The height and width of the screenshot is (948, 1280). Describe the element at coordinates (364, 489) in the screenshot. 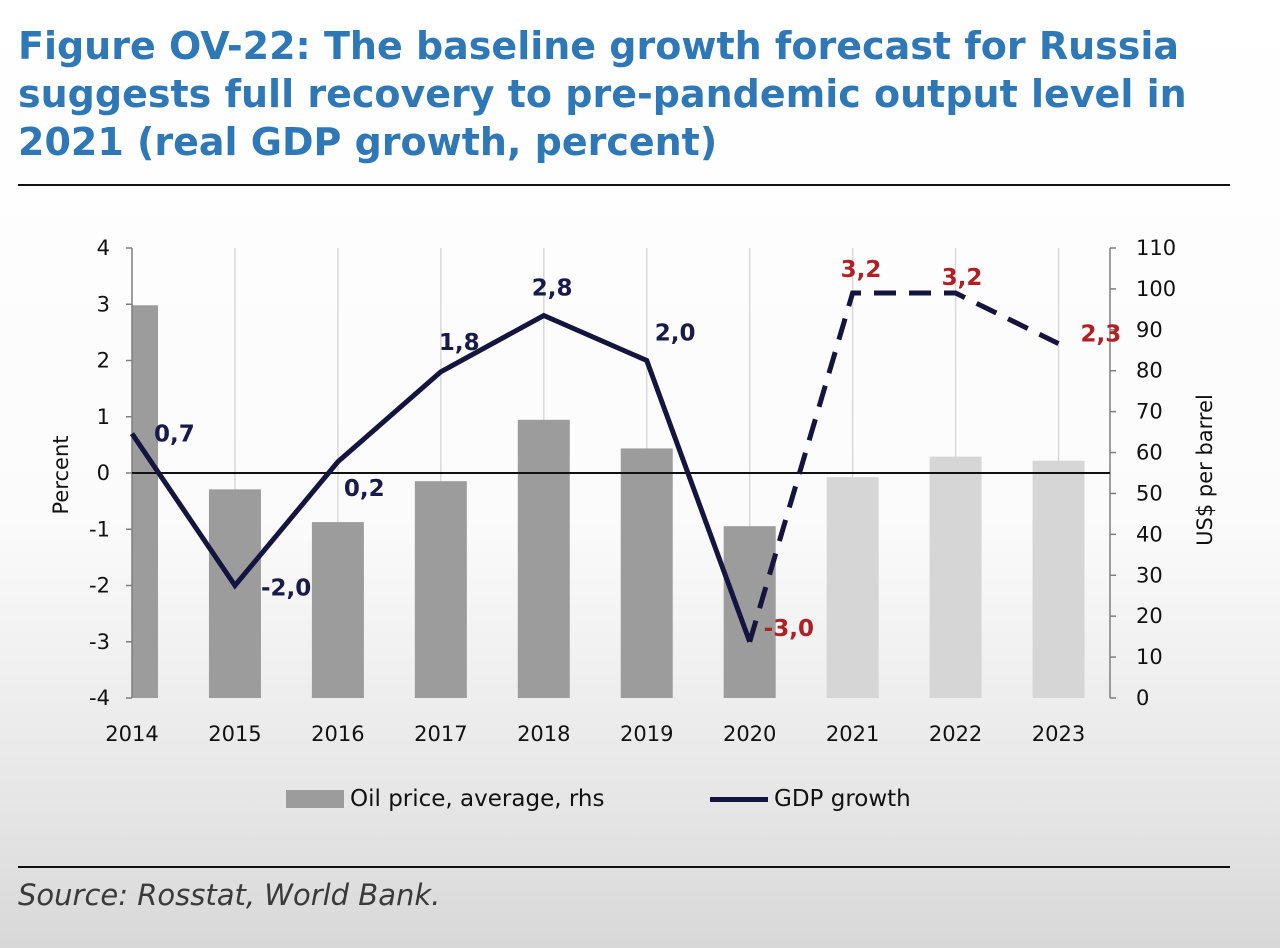

I see `gdp-data-label: 0,2` at that location.